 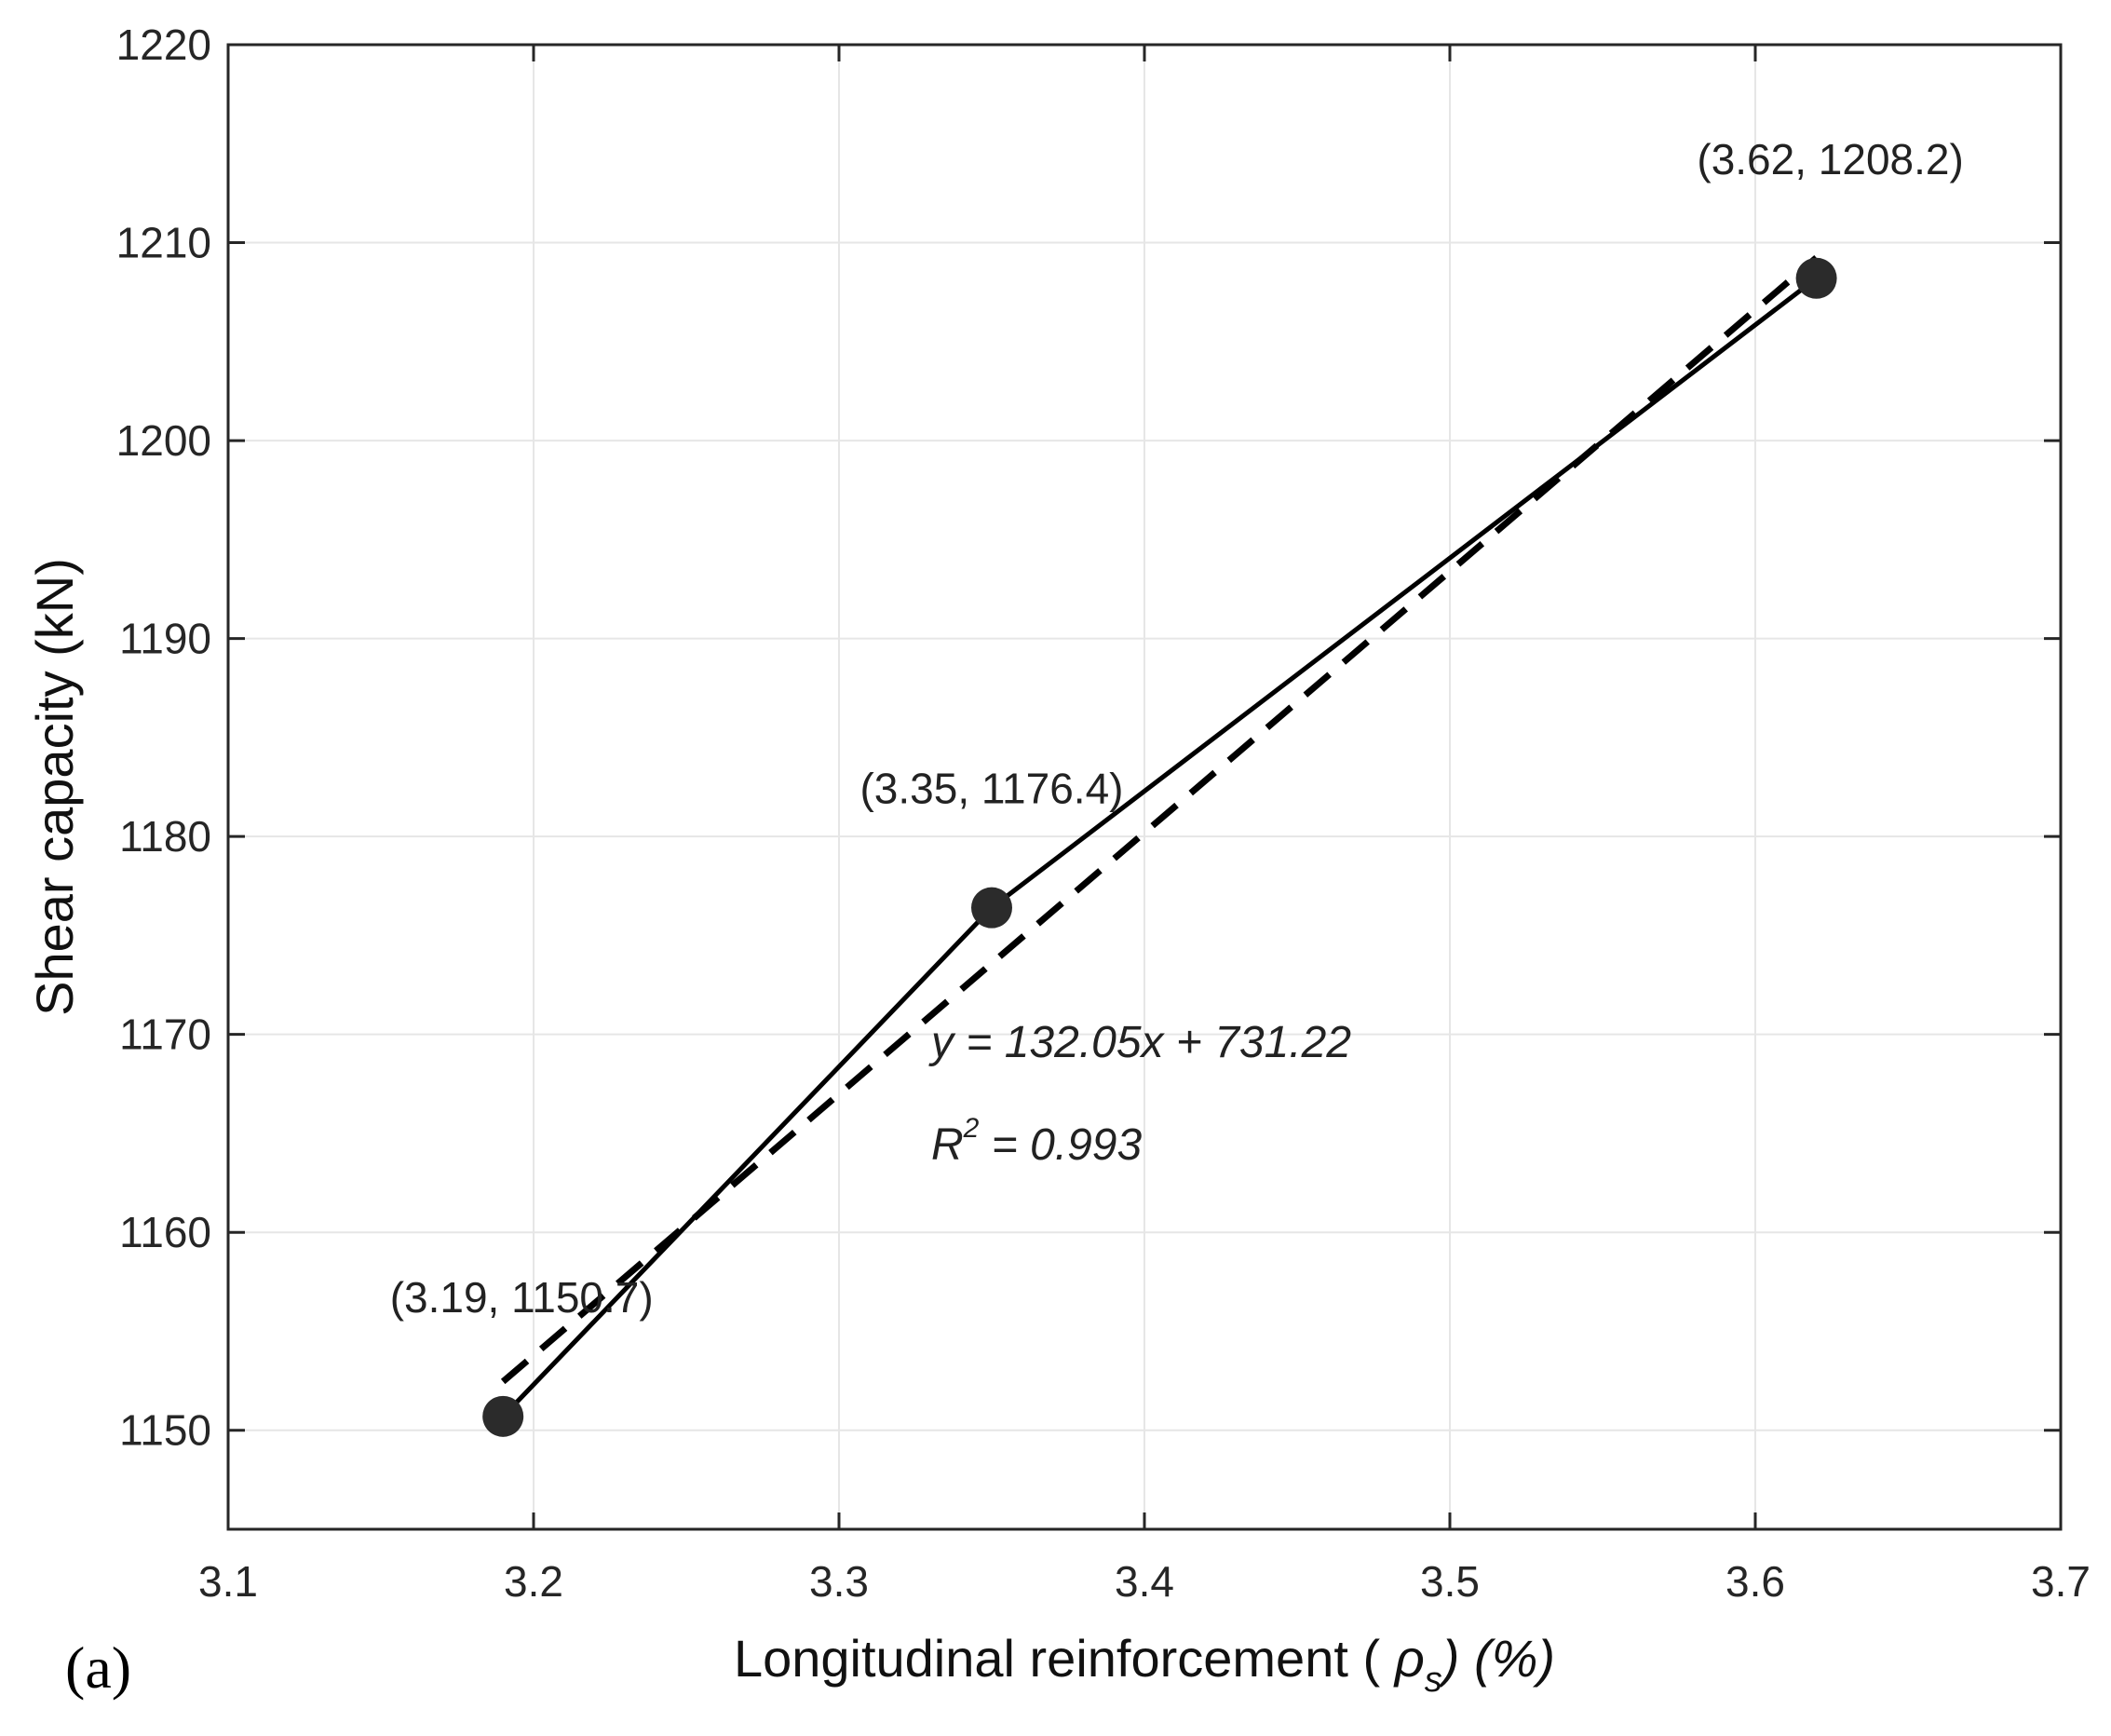 What do you see at coordinates (1409, 1658) in the screenshot?
I see `x-axis-title-symbol: ρ` at bounding box center [1409, 1658].